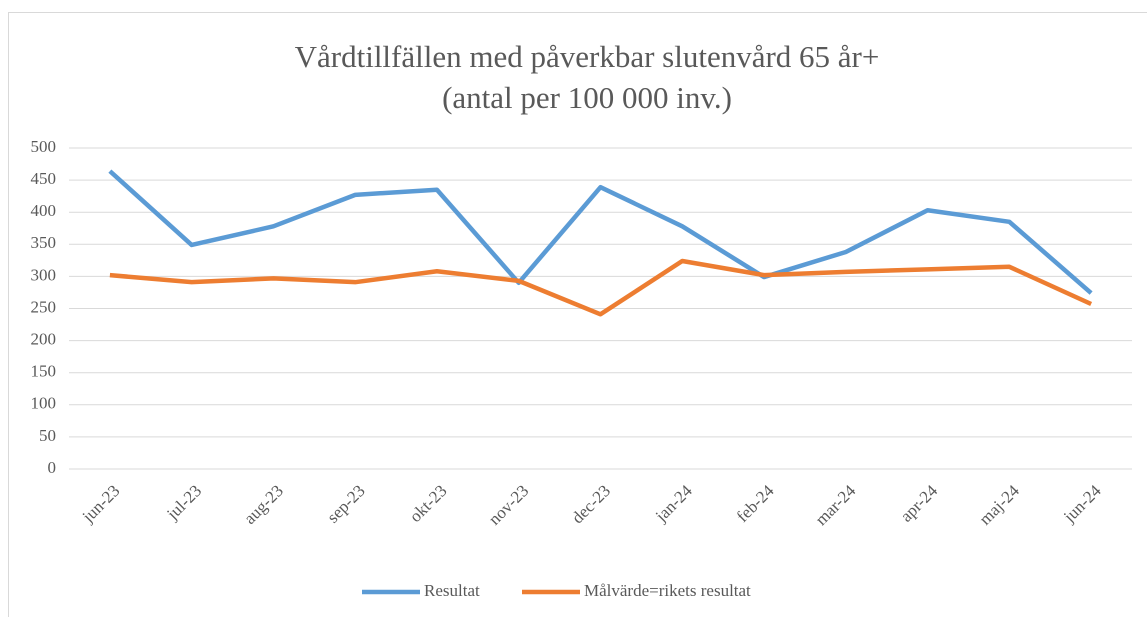 This screenshot has height=617, width=1147. What do you see at coordinates (508, 504) in the screenshot?
I see `x-tick-label: nov-23` at bounding box center [508, 504].